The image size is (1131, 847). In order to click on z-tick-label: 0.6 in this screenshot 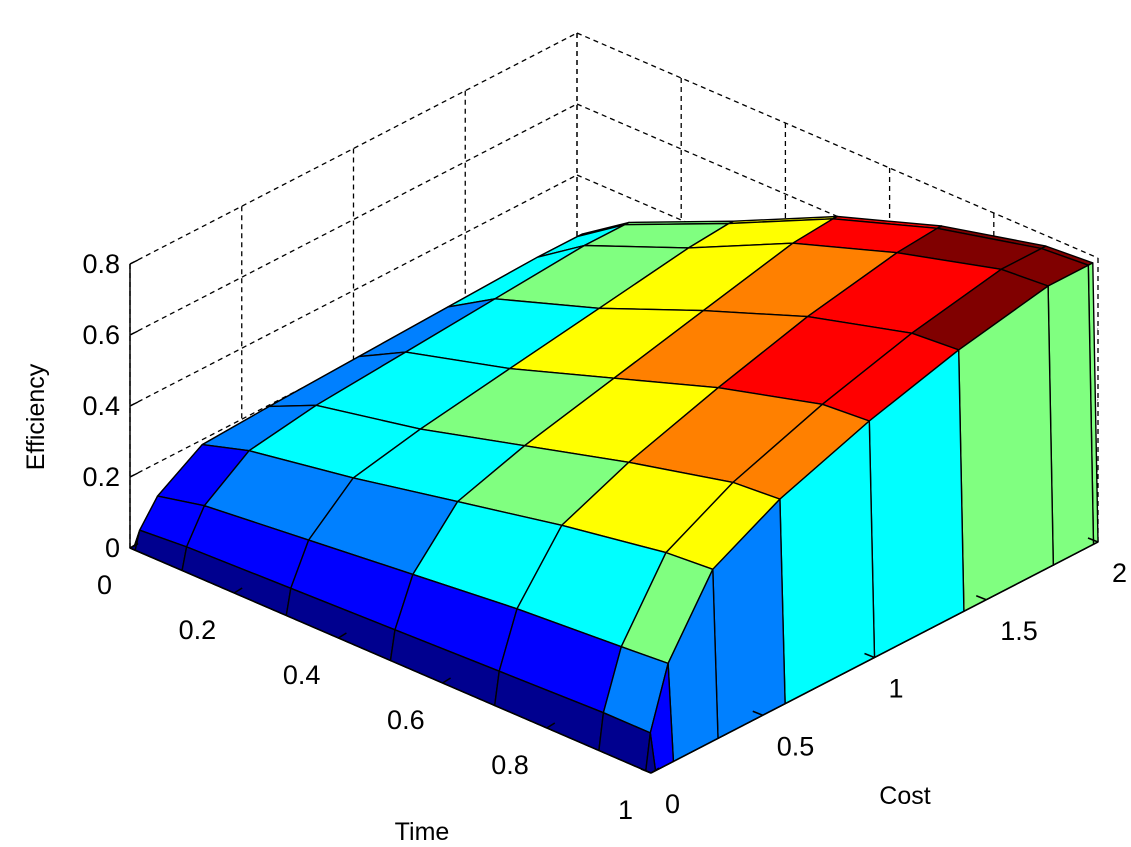, I will do `click(101, 335)`.